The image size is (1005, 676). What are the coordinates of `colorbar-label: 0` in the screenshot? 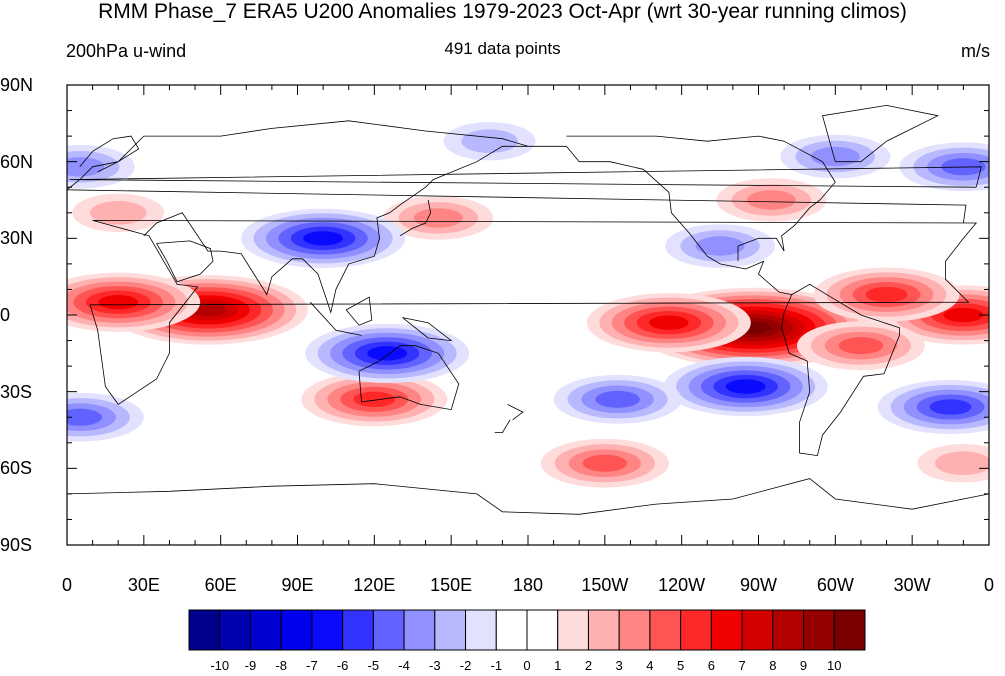 It's located at (527, 665).